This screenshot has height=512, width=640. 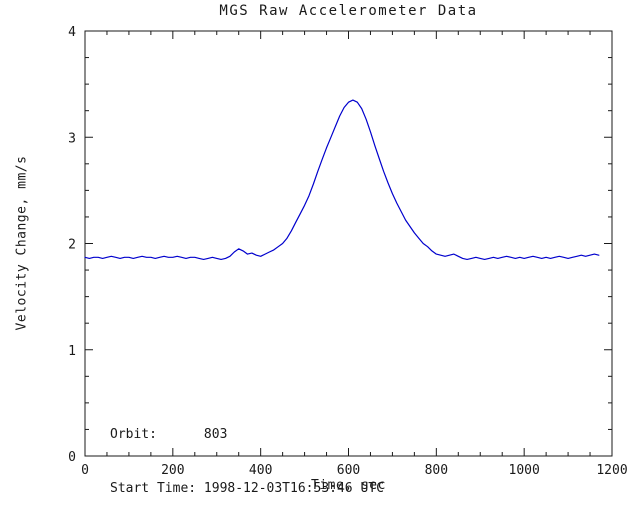 What do you see at coordinates (260, 470) in the screenshot?
I see `x-tick-label: 400` at bounding box center [260, 470].